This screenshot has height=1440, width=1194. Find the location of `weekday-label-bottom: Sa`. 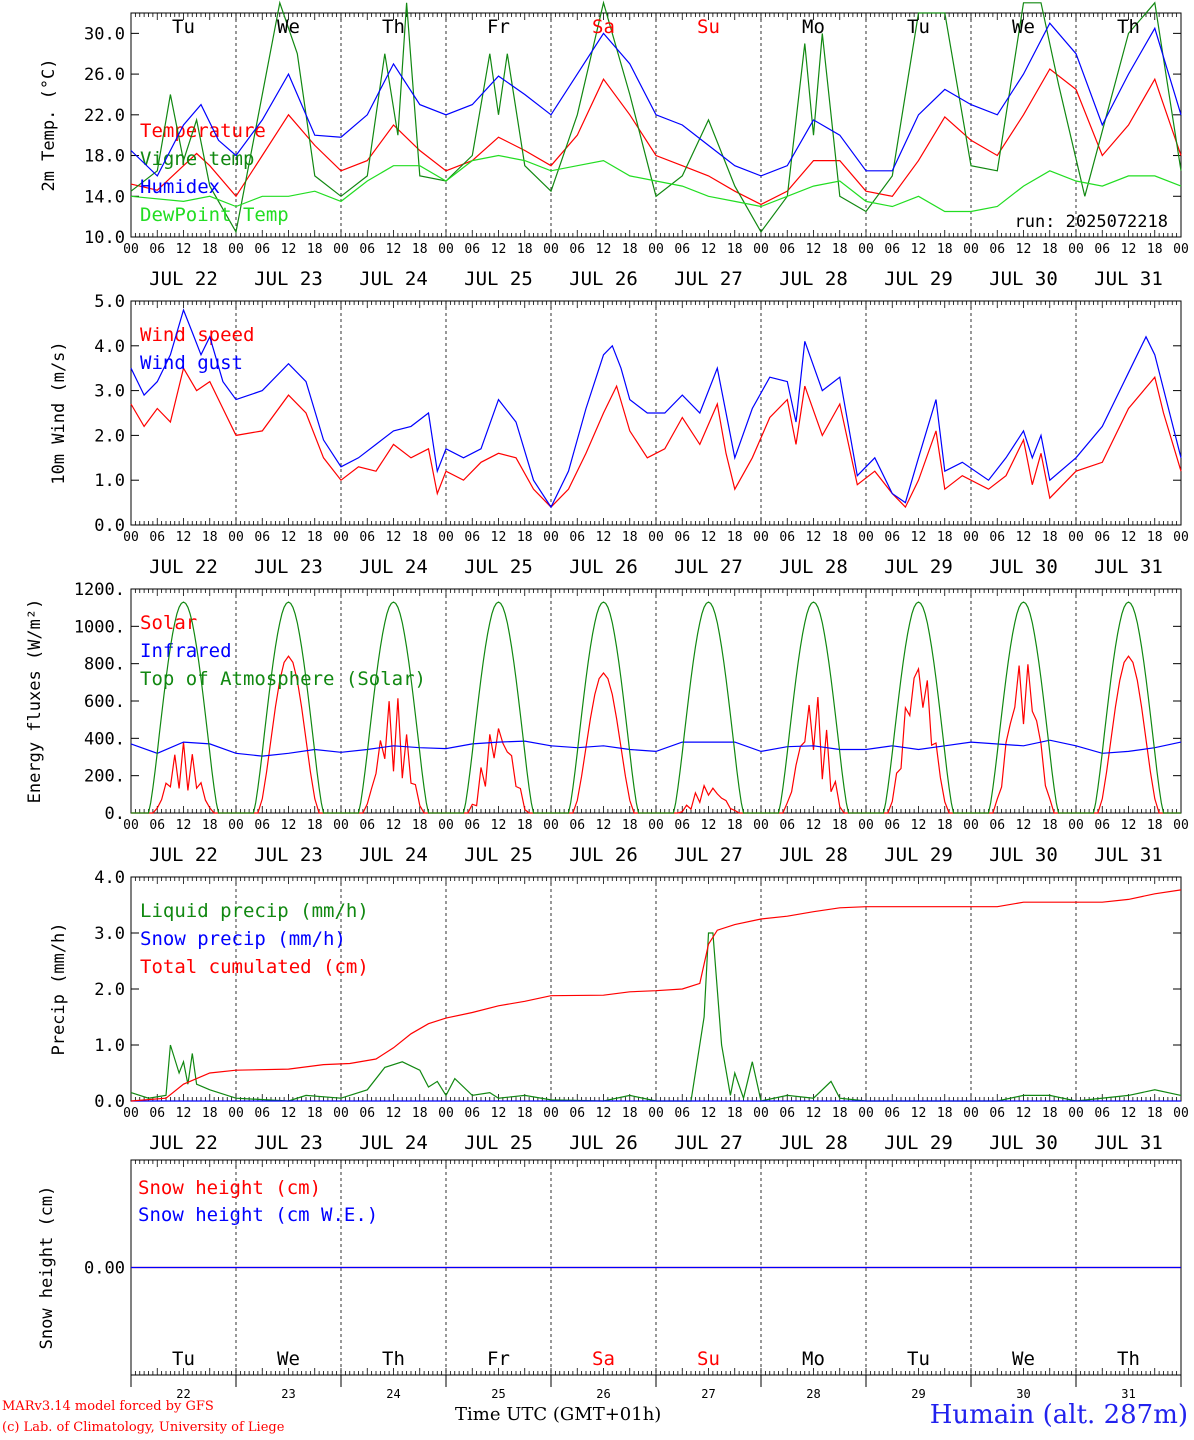

weekday-label-bottom: Sa is located at coordinates (603, 1359).